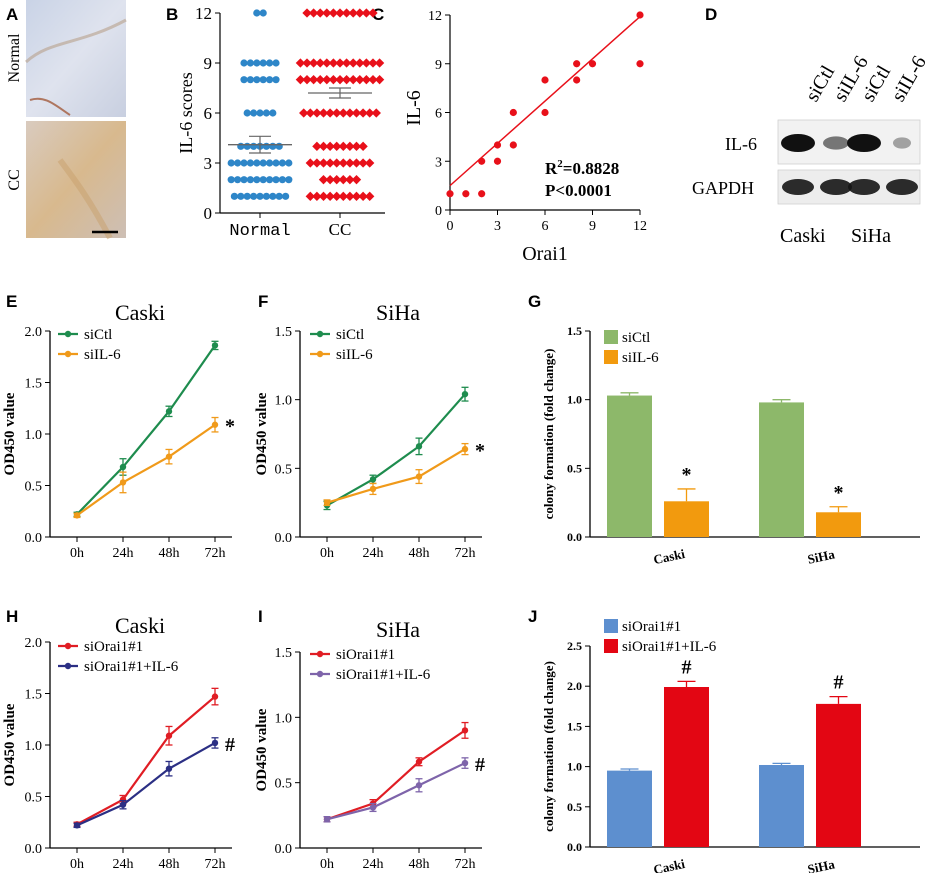 The height and width of the screenshot is (873, 941). What do you see at coordinates (215, 553) in the screenshot?
I see `x-tick-label: 72h` at bounding box center [215, 553].